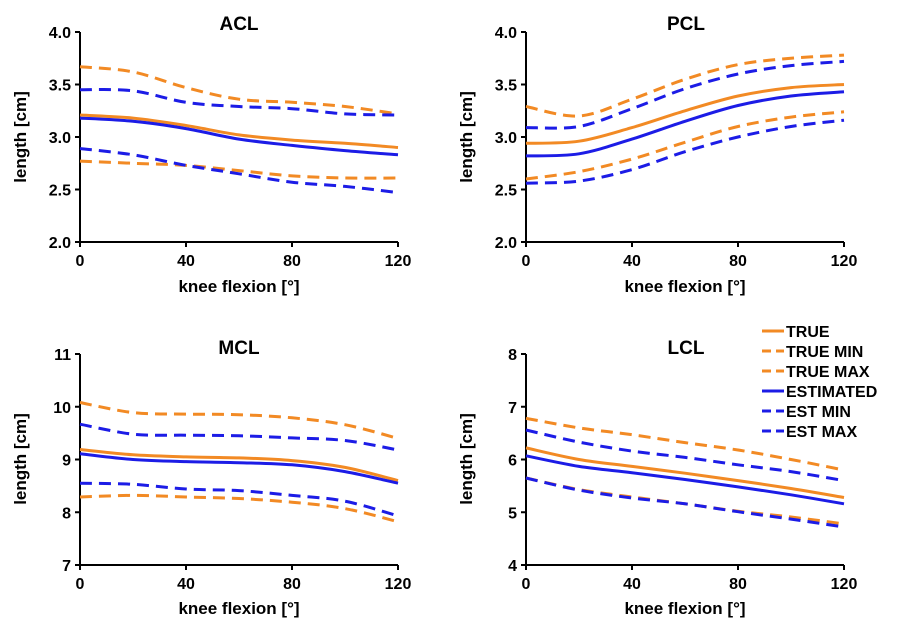 Image resolution: width=907 pixels, height=622 pixels. What do you see at coordinates (62, 408) in the screenshot?
I see `y-tick-label: 10` at bounding box center [62, 408].